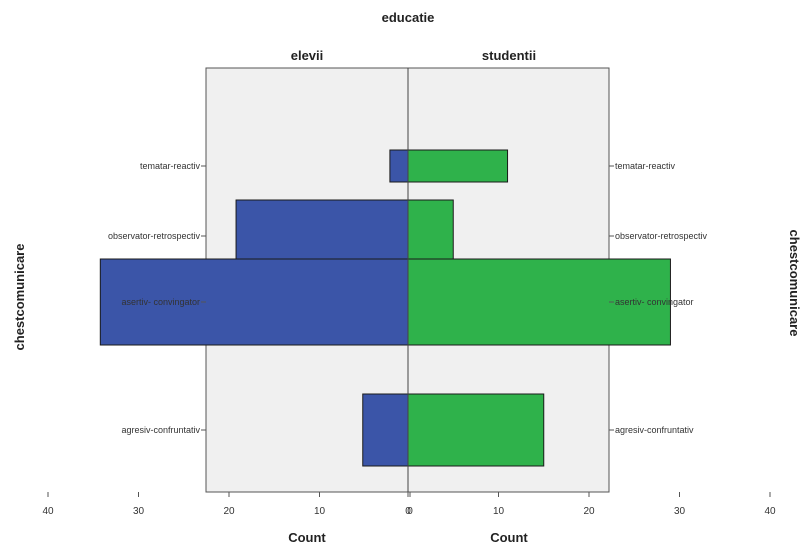  I want to click on panel-label-right: studentii, so click(509, 55).